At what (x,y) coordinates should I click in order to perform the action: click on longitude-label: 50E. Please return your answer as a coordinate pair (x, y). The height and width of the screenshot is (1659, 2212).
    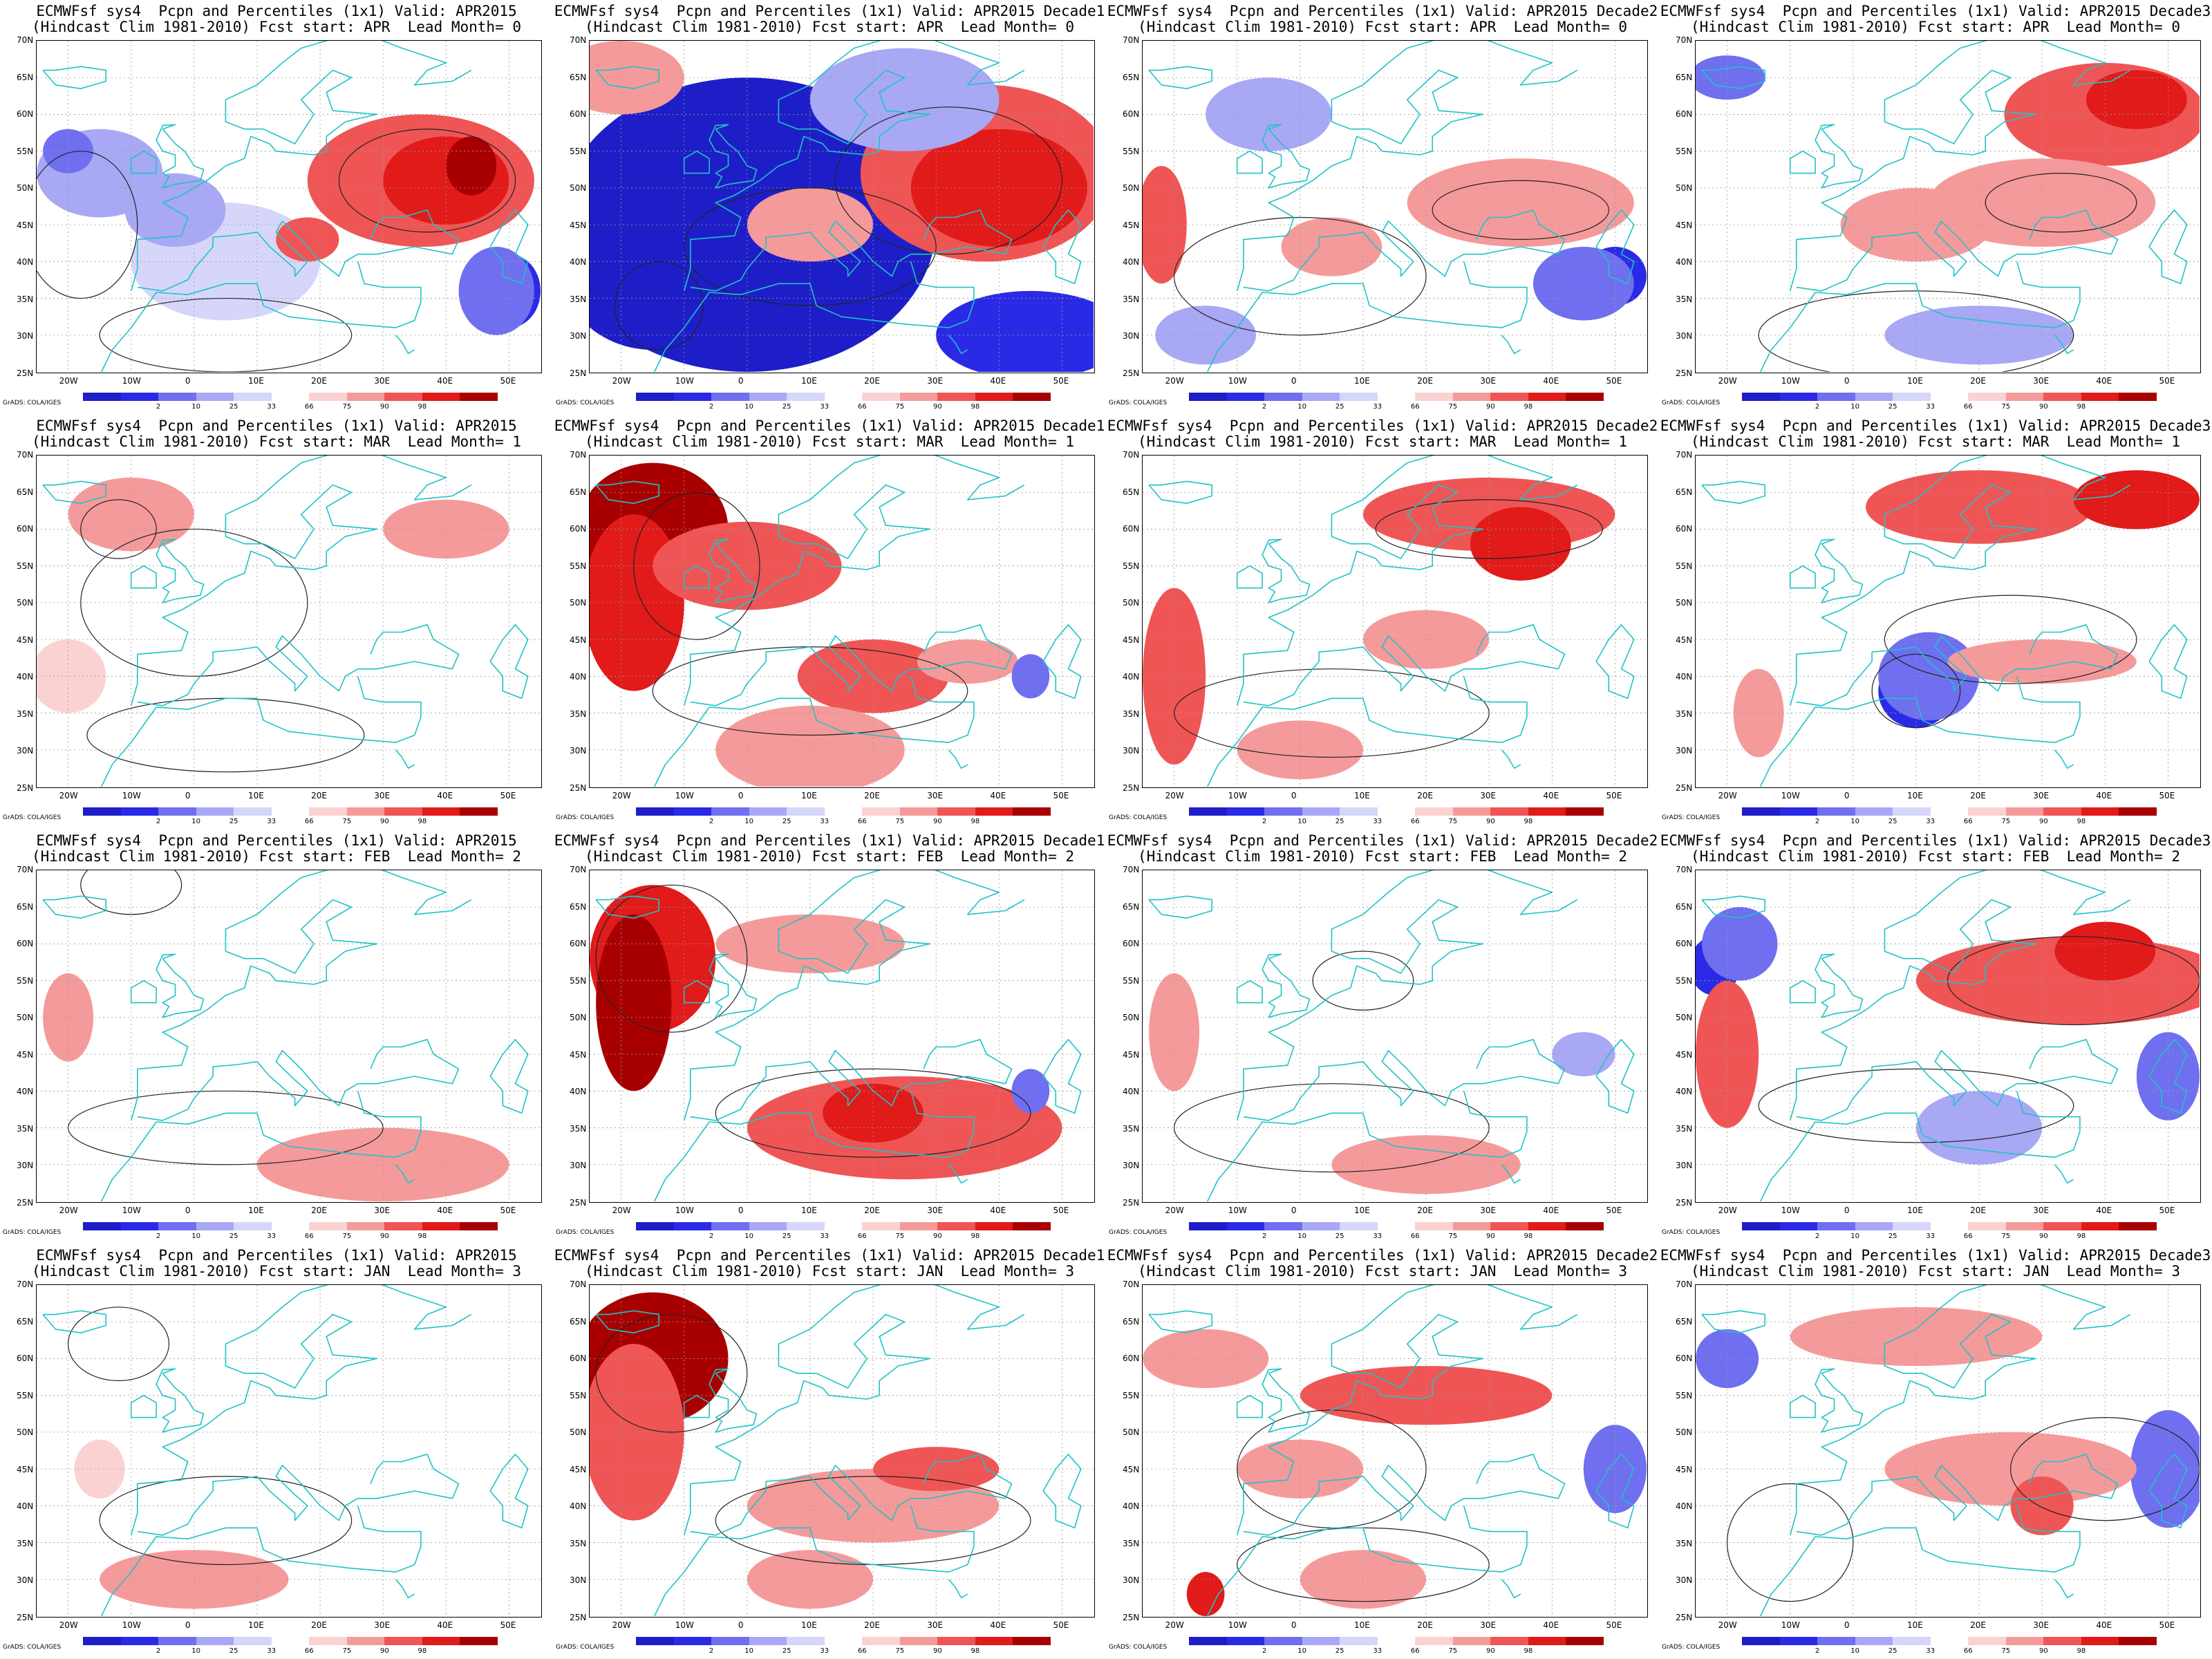
    Looking at the image, I should click on (1614, 381).